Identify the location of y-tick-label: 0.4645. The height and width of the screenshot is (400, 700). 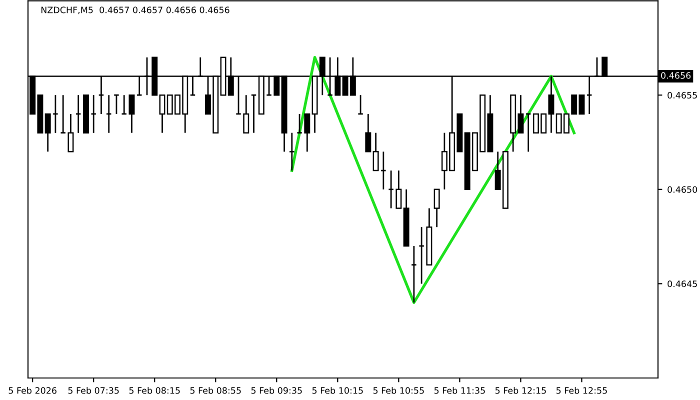
(682, 284).